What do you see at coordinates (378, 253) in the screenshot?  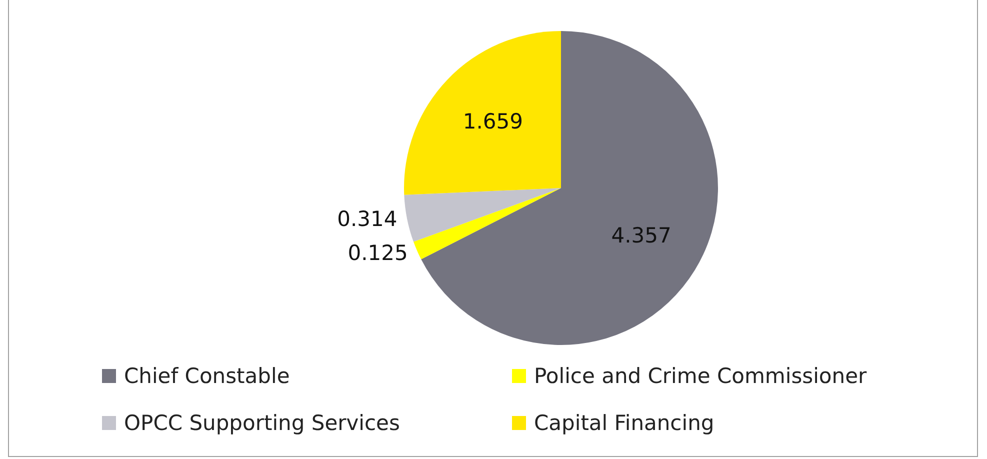 I see `data-label: 0.125` at bounding box center [378, 253].